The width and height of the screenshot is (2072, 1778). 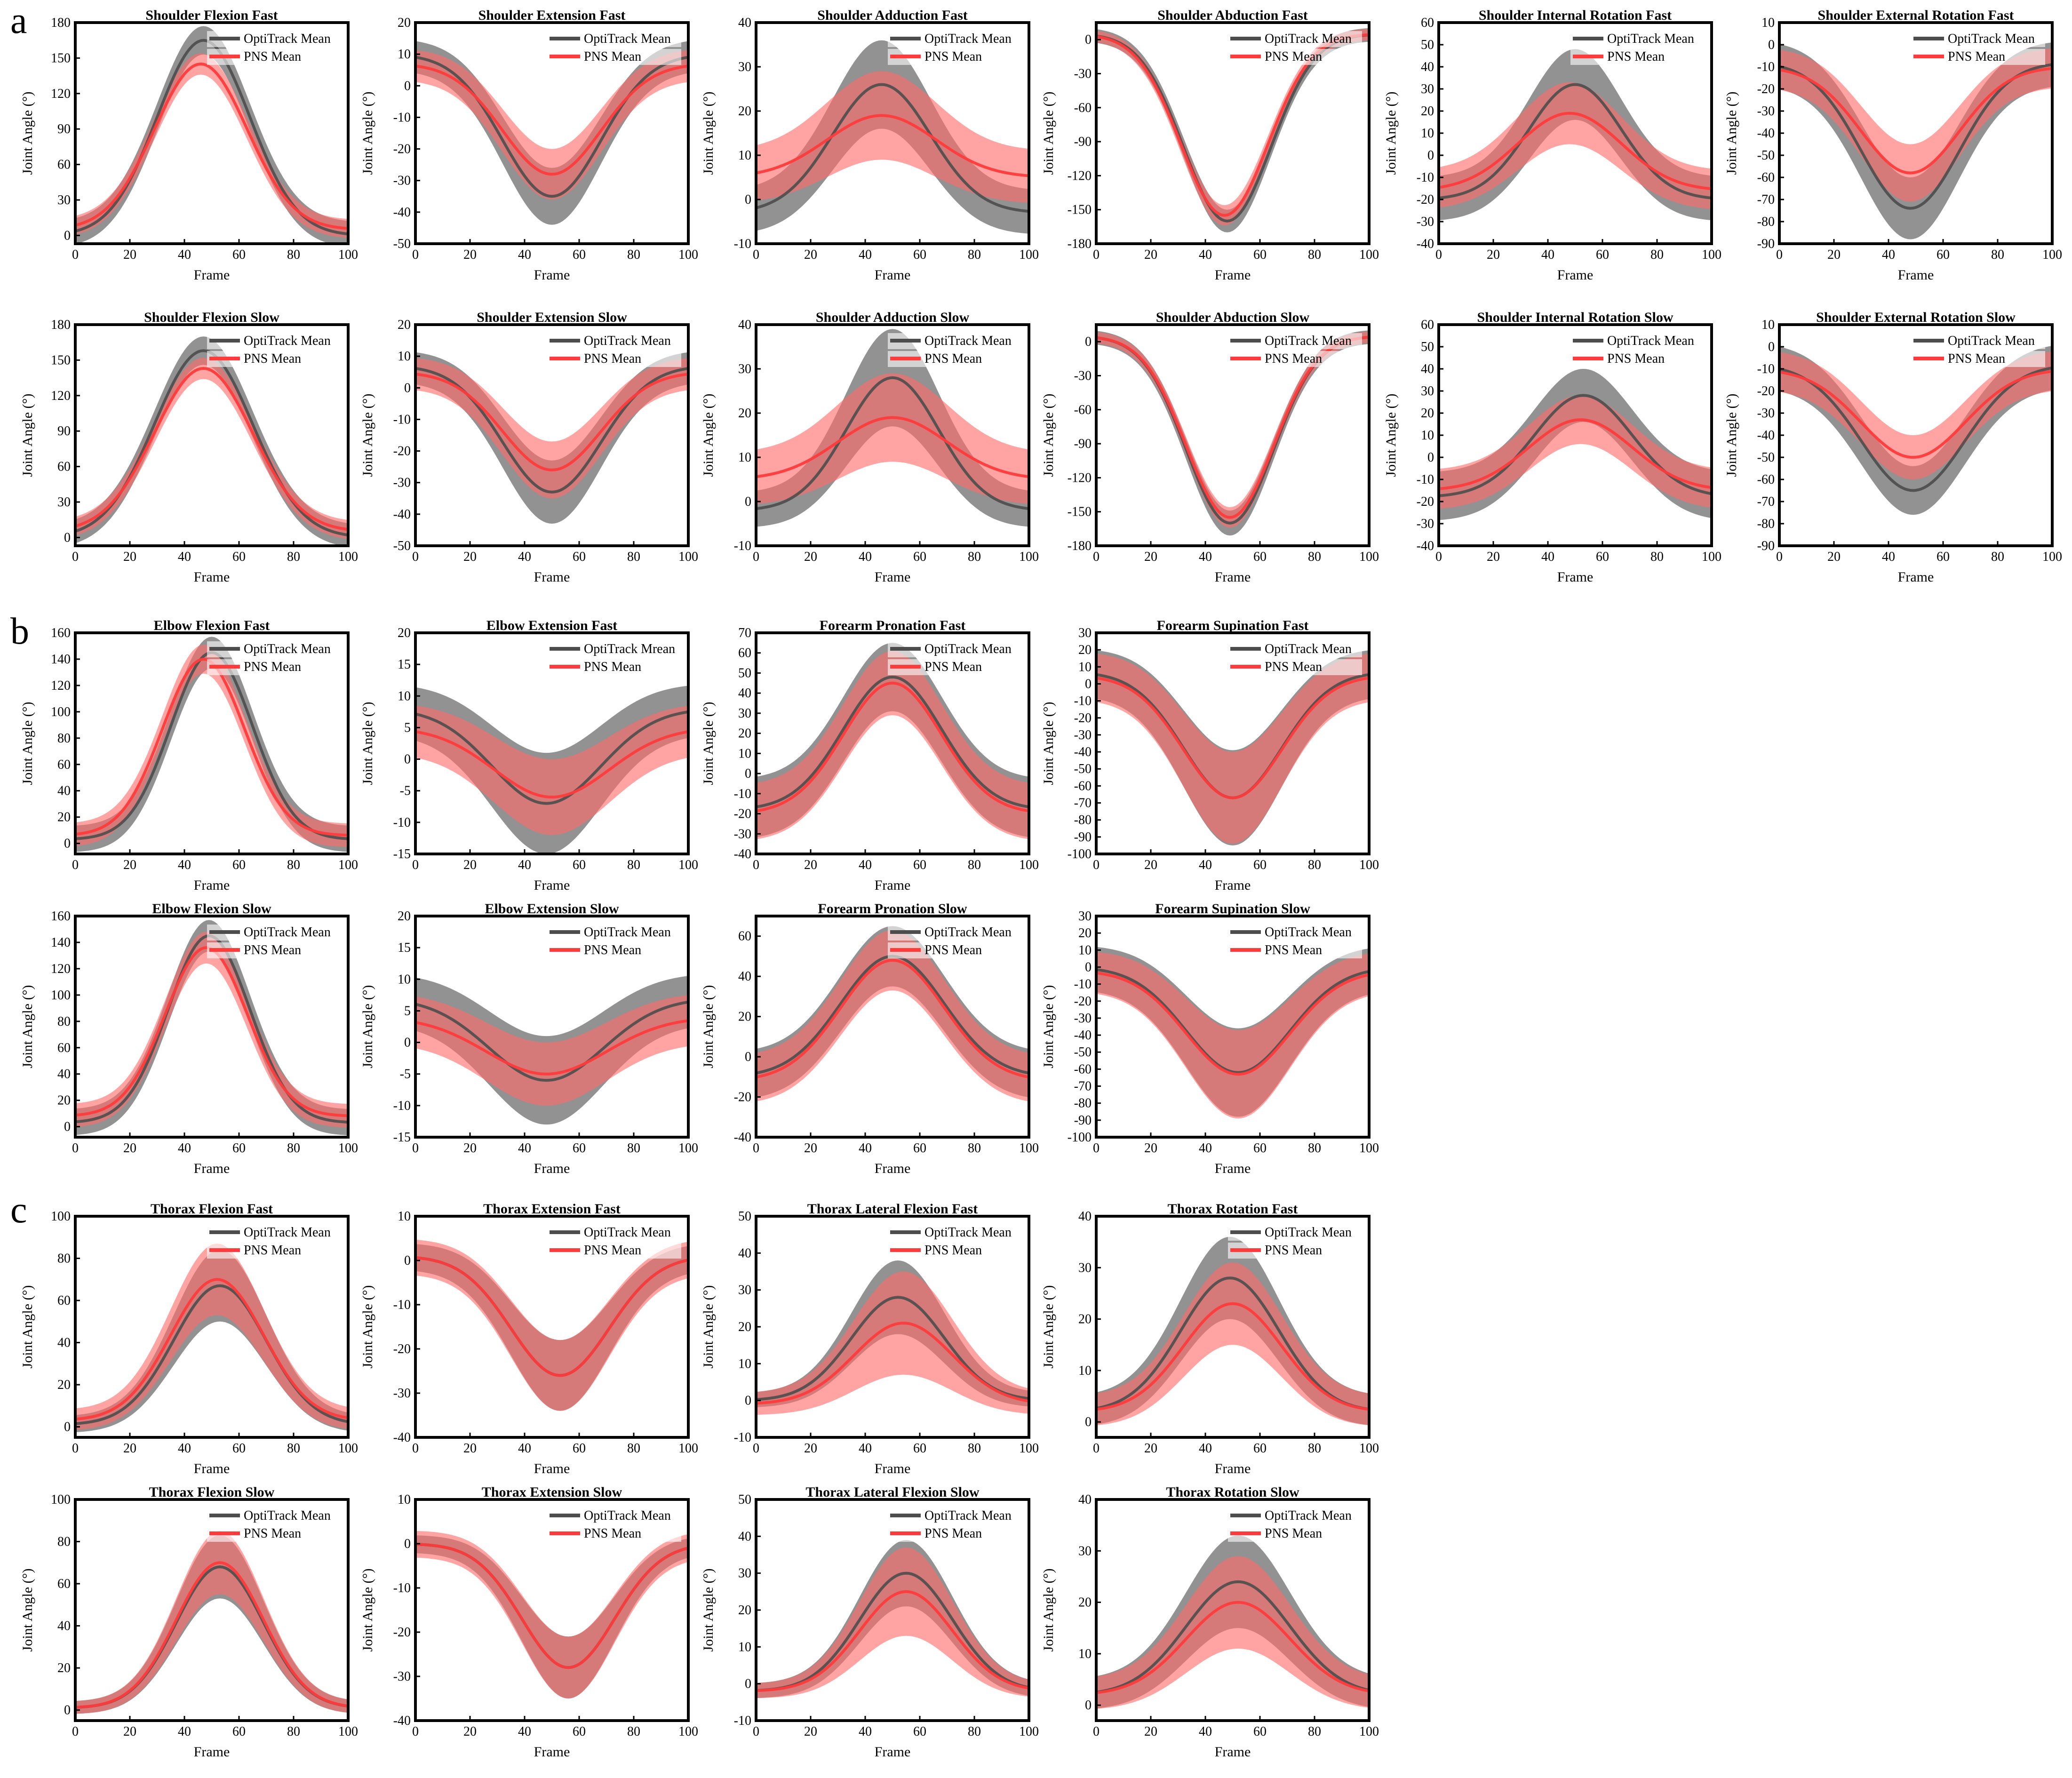 I want to click on y-tick-label: 40, so click(x=64, y=1343).